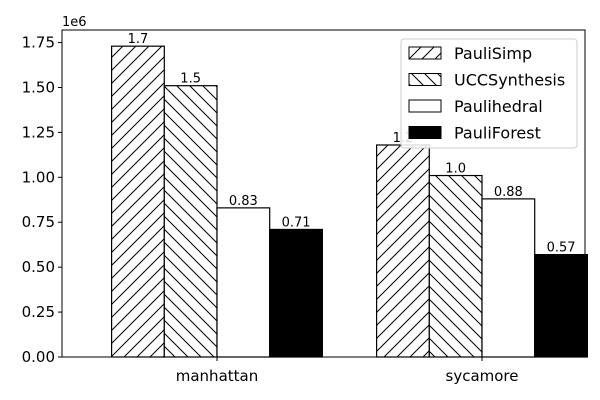 This screenshot has width=600, height=400. I want to click on bar-uccsynthesis-manhattan, so click(190, 221).